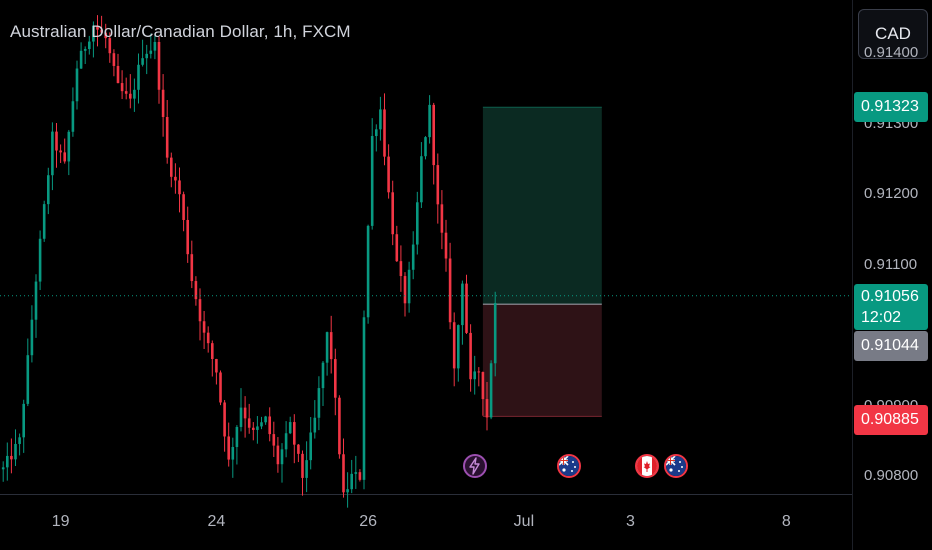 Image resolution: width=932 pixels, height=550 pixels. I want to click on entry-price-tag: 0.91044, so click(891, 345).